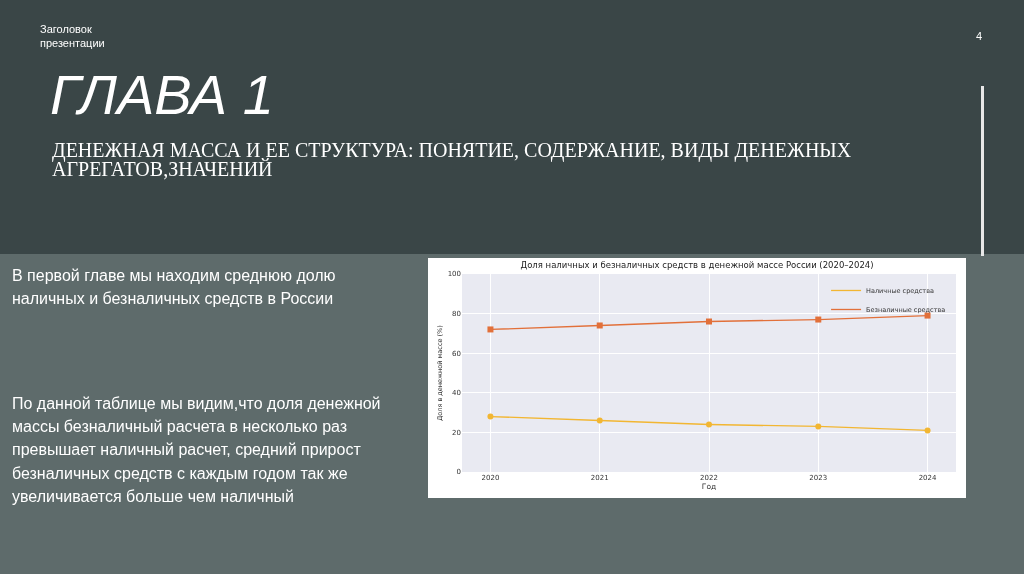 This screenshot has height=574, width=1024. What do you see at coordinates (73, 36) in the screenshot?
I see `text: Заголовок презентации` at bounding box center [73, 36].